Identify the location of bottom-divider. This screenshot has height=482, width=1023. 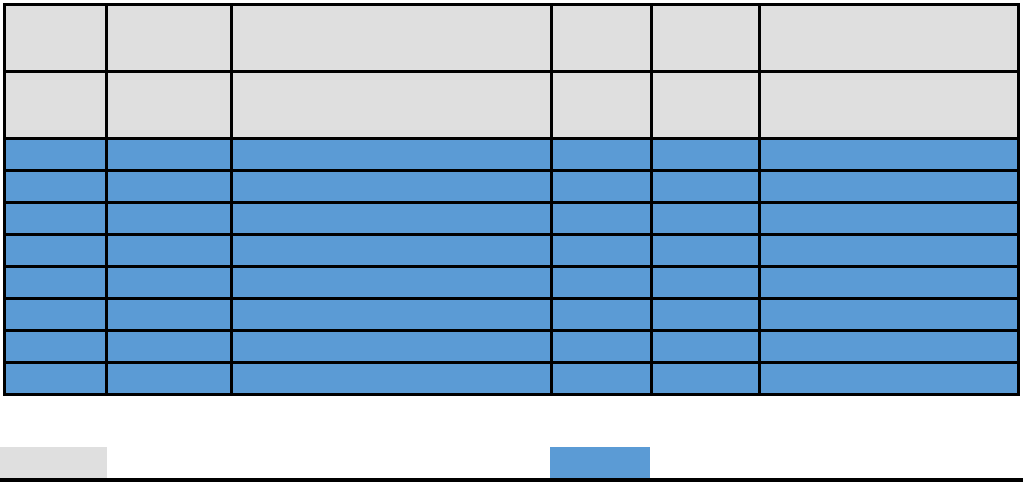
(511, 480).